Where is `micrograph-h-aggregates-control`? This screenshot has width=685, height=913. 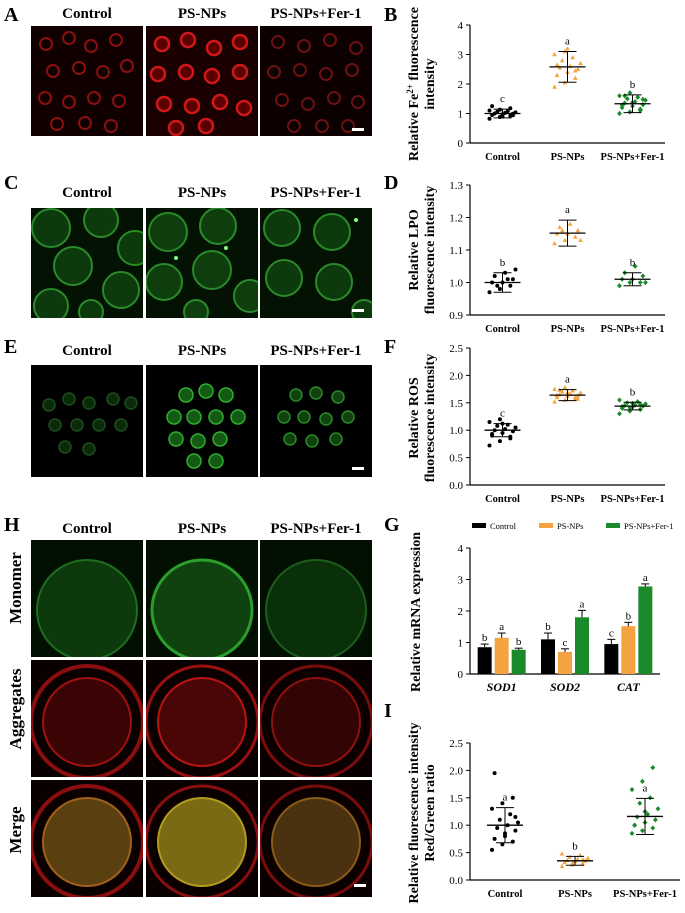 micrograph-h-aggregates-control is located at coordinates (87, 718).